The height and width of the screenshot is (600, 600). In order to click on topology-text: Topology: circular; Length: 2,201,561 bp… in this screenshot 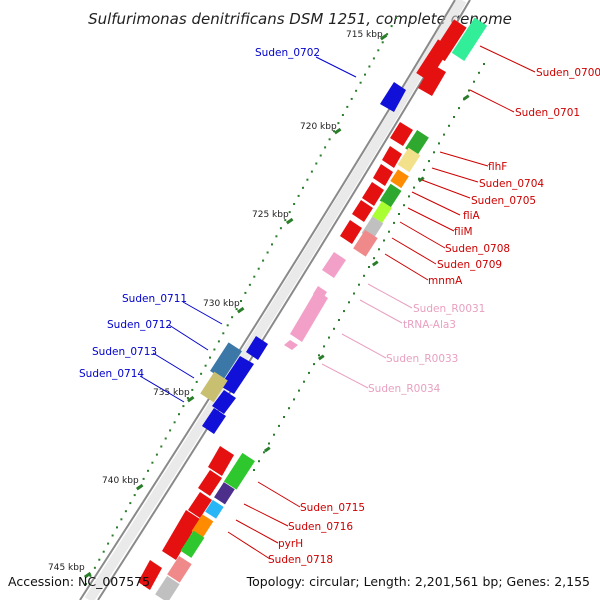, I will do `click(418, 581)`.